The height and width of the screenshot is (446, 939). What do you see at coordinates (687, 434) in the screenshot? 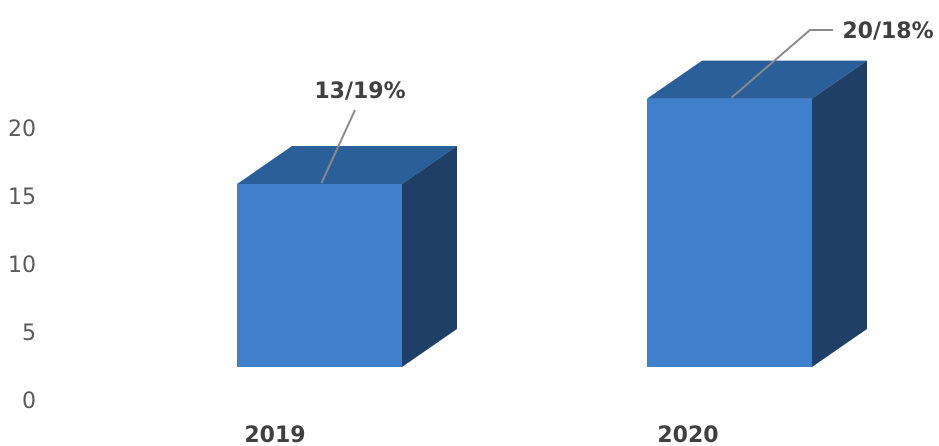
I see `category-label-2020: 2020` at bounding box center [687, 434].